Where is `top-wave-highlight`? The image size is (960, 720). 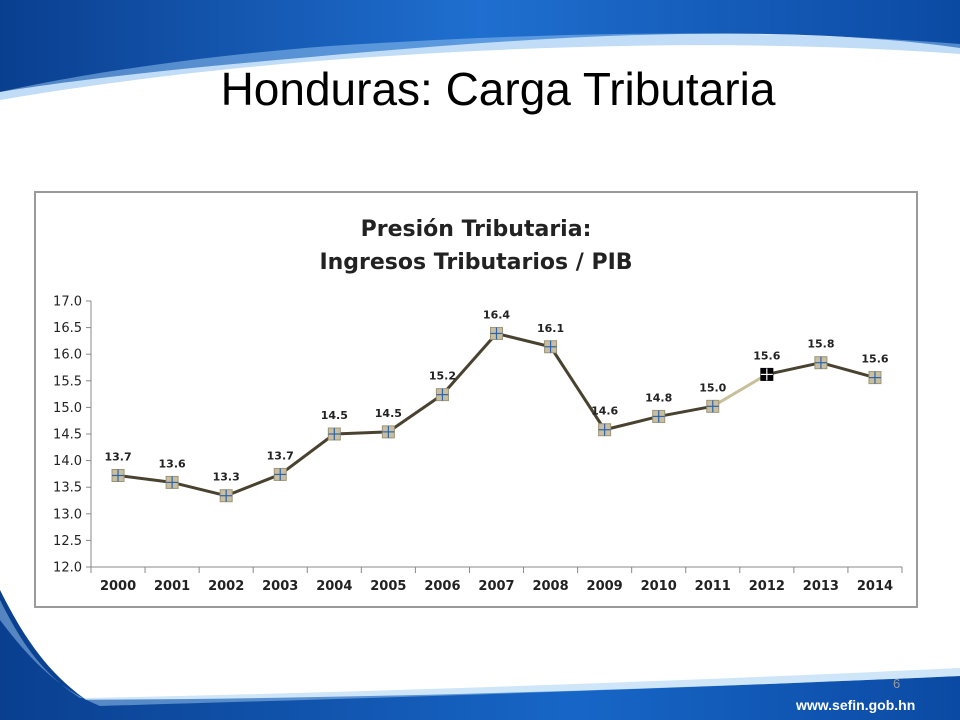
top-wave-highlight is located at coordinates (480, 66).